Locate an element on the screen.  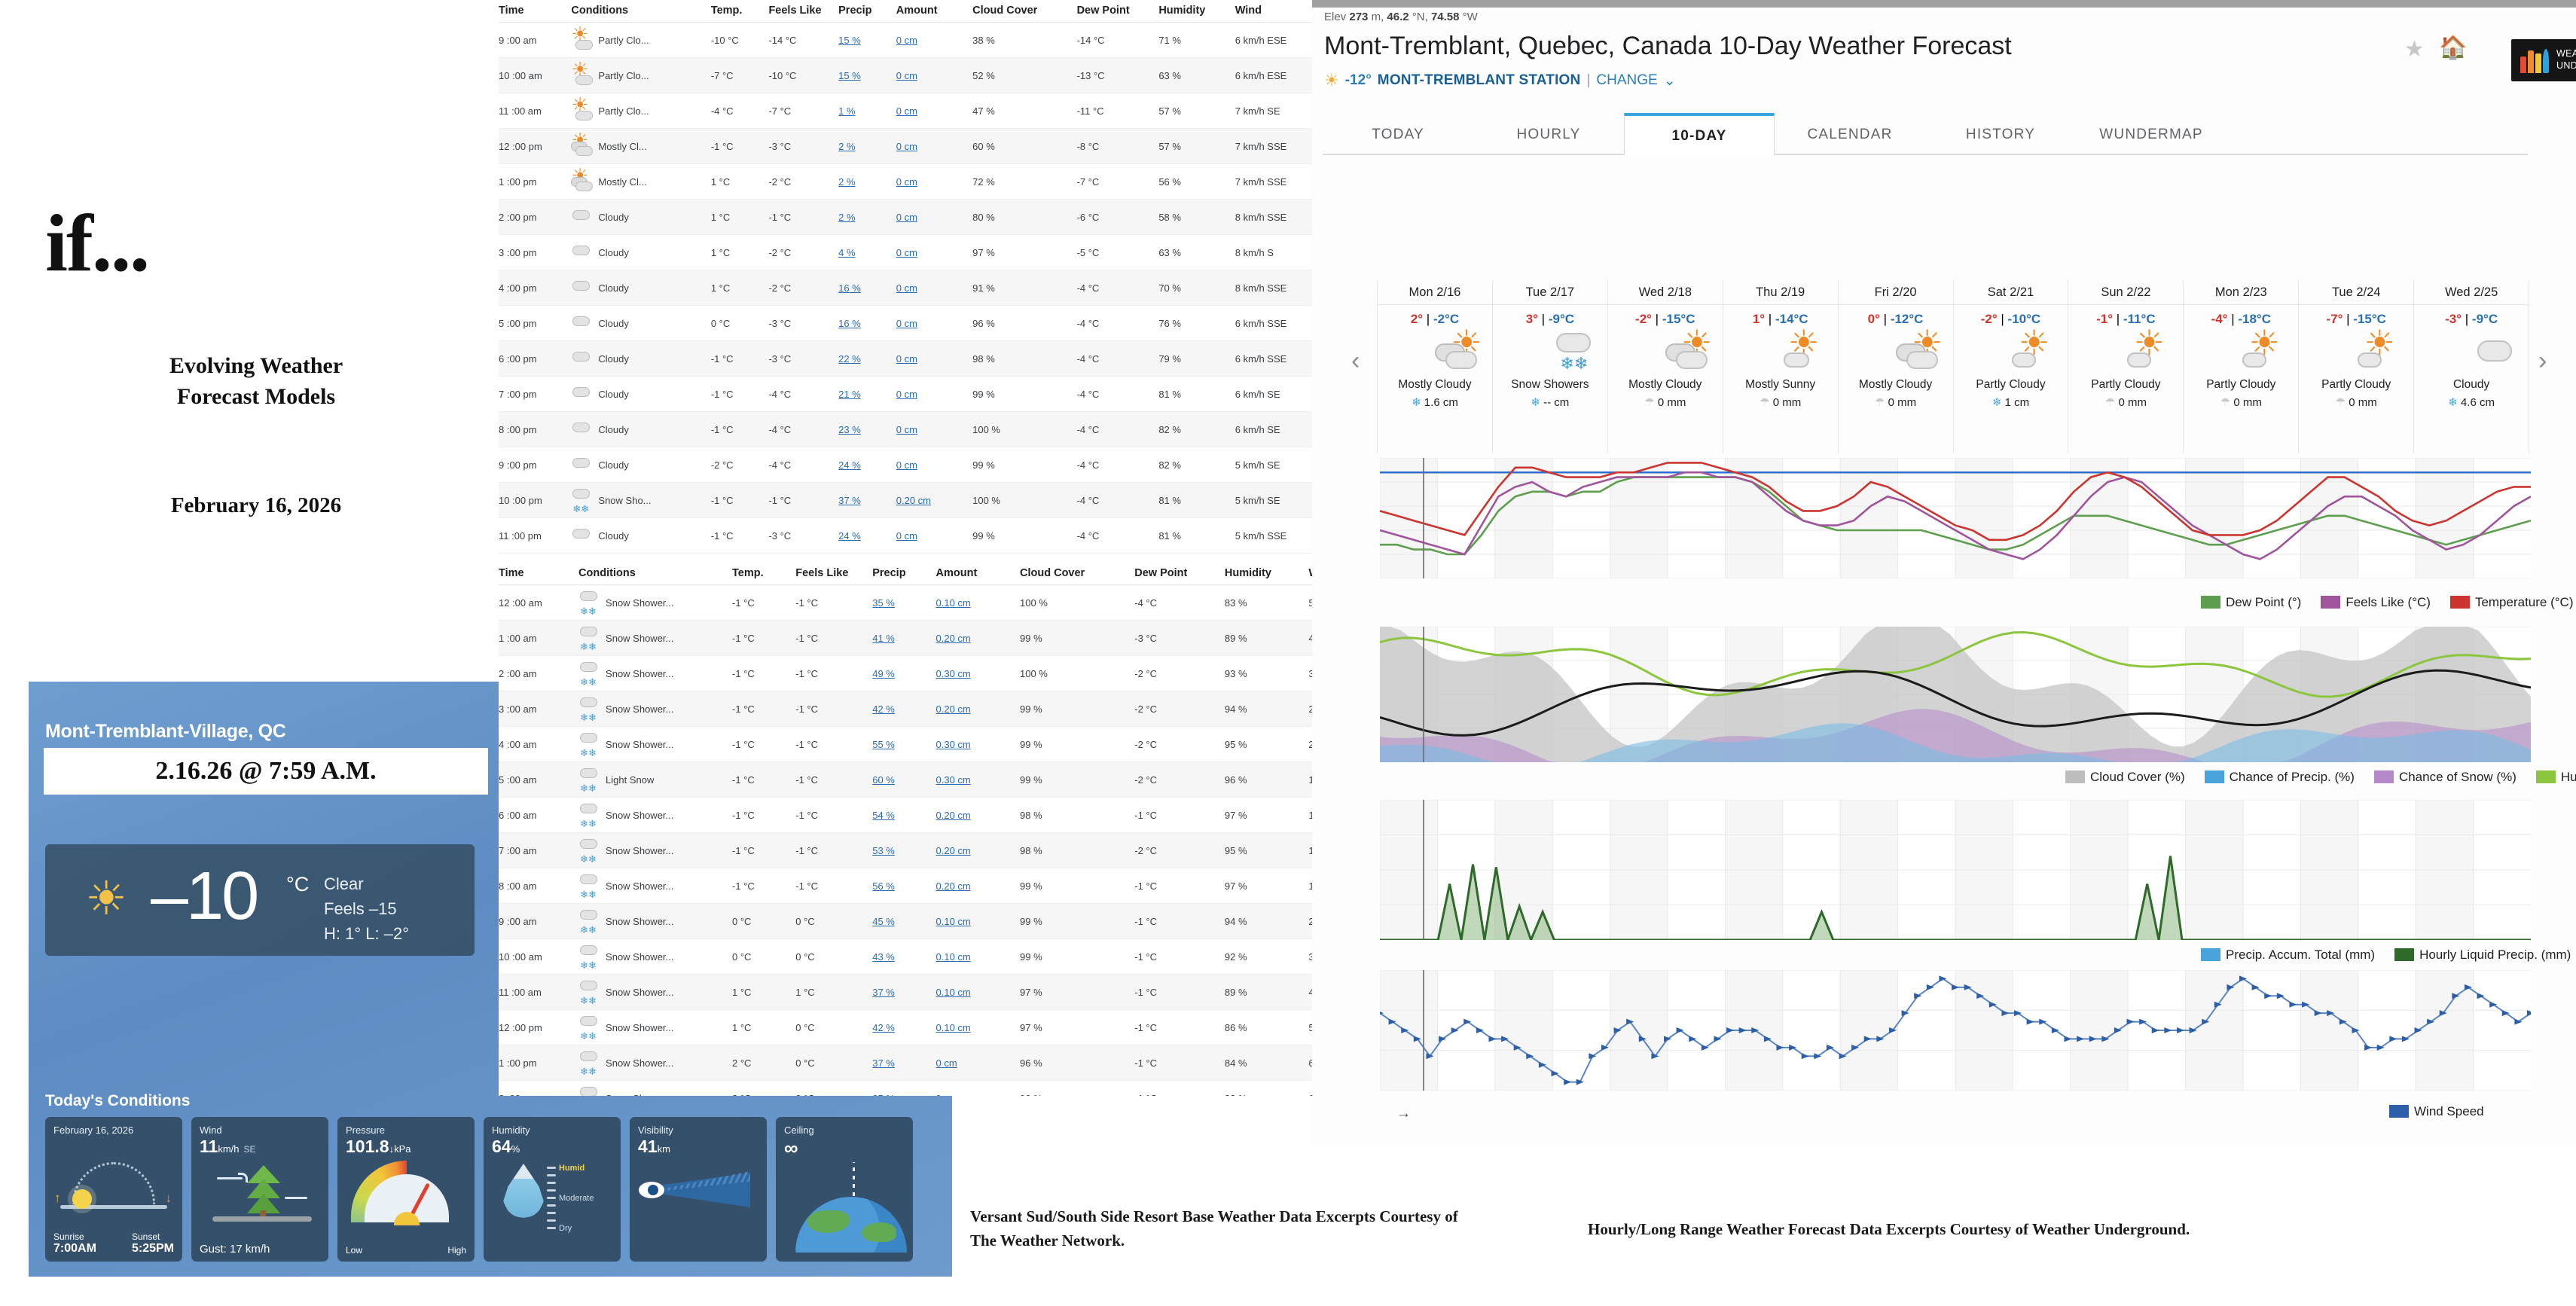
precip-link: 22 % is located at coordinates (850, 358).